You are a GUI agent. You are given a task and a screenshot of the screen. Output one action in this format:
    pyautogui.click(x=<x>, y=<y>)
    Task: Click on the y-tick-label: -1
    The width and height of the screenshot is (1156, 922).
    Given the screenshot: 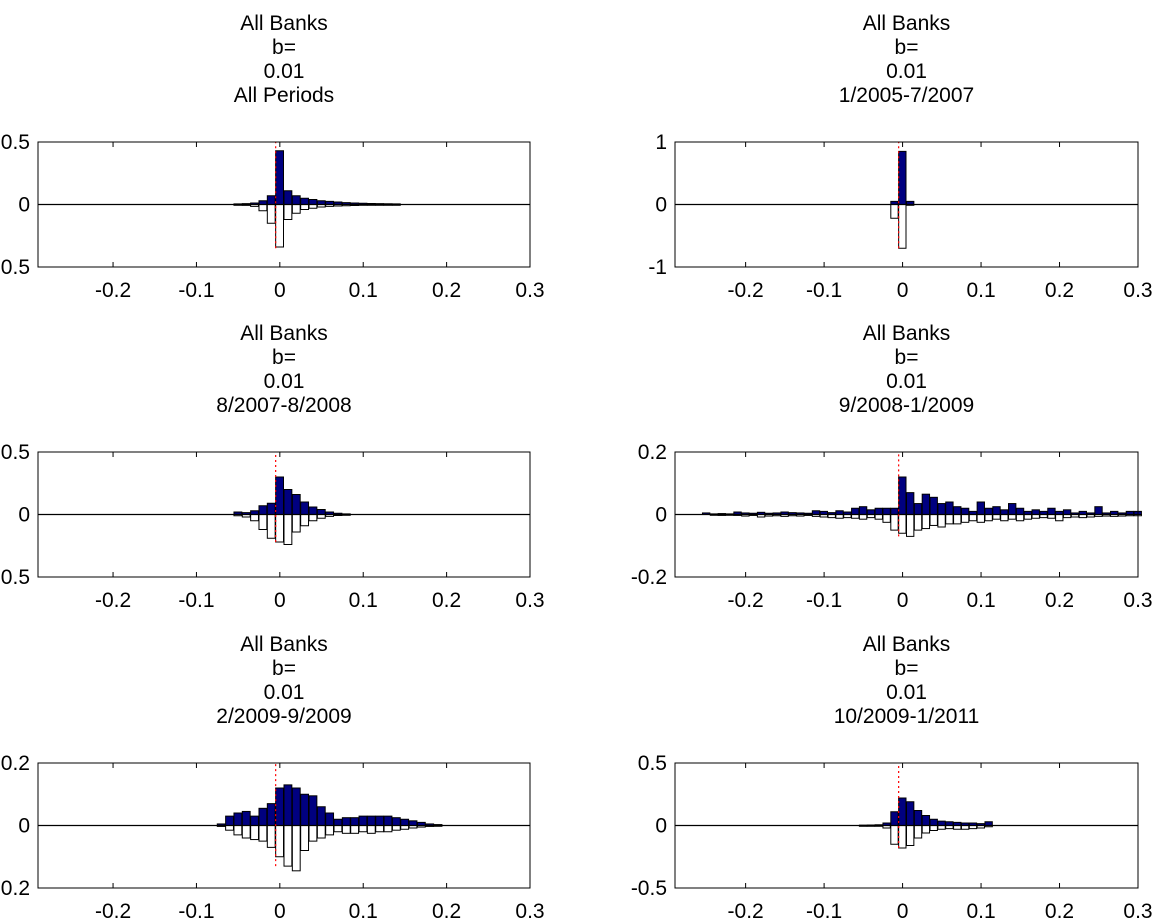 What is the action you would take?
    pyautogui.click(x=657, y=267)
    